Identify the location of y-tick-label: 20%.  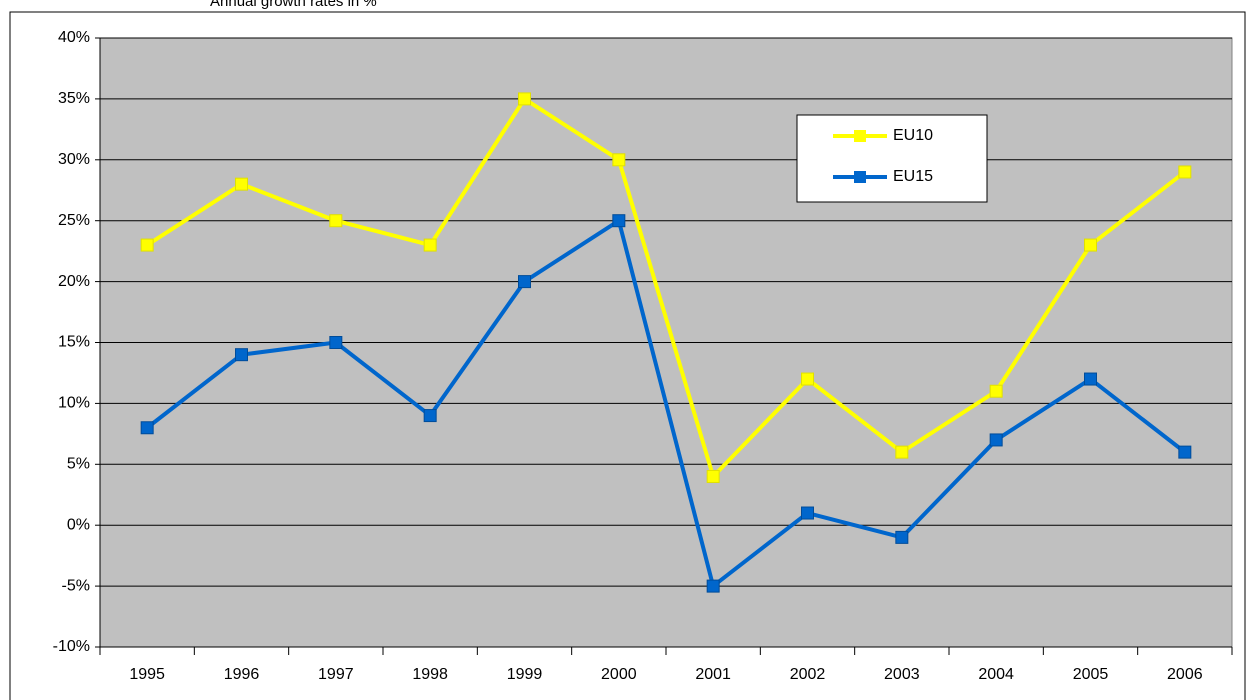
(74, 281).